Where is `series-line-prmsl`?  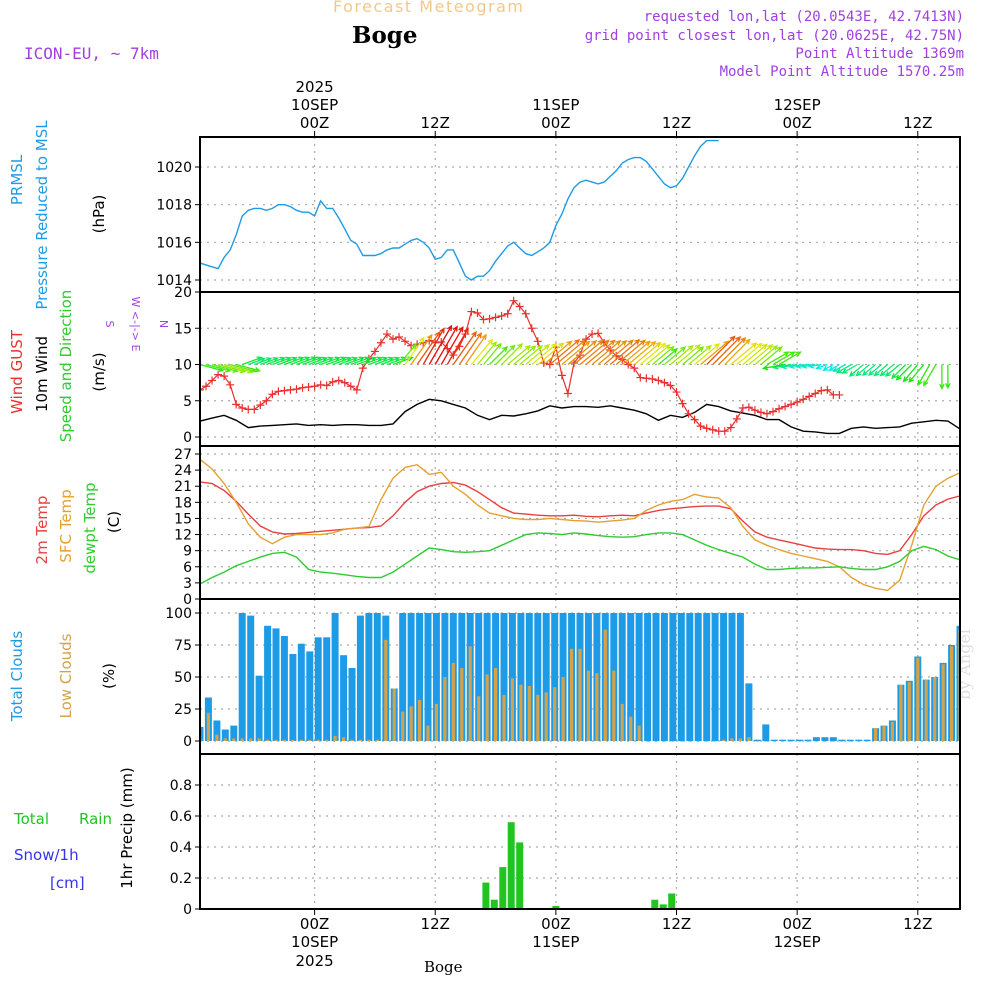
series-line-prmsl is located at coordinates (460, 210).